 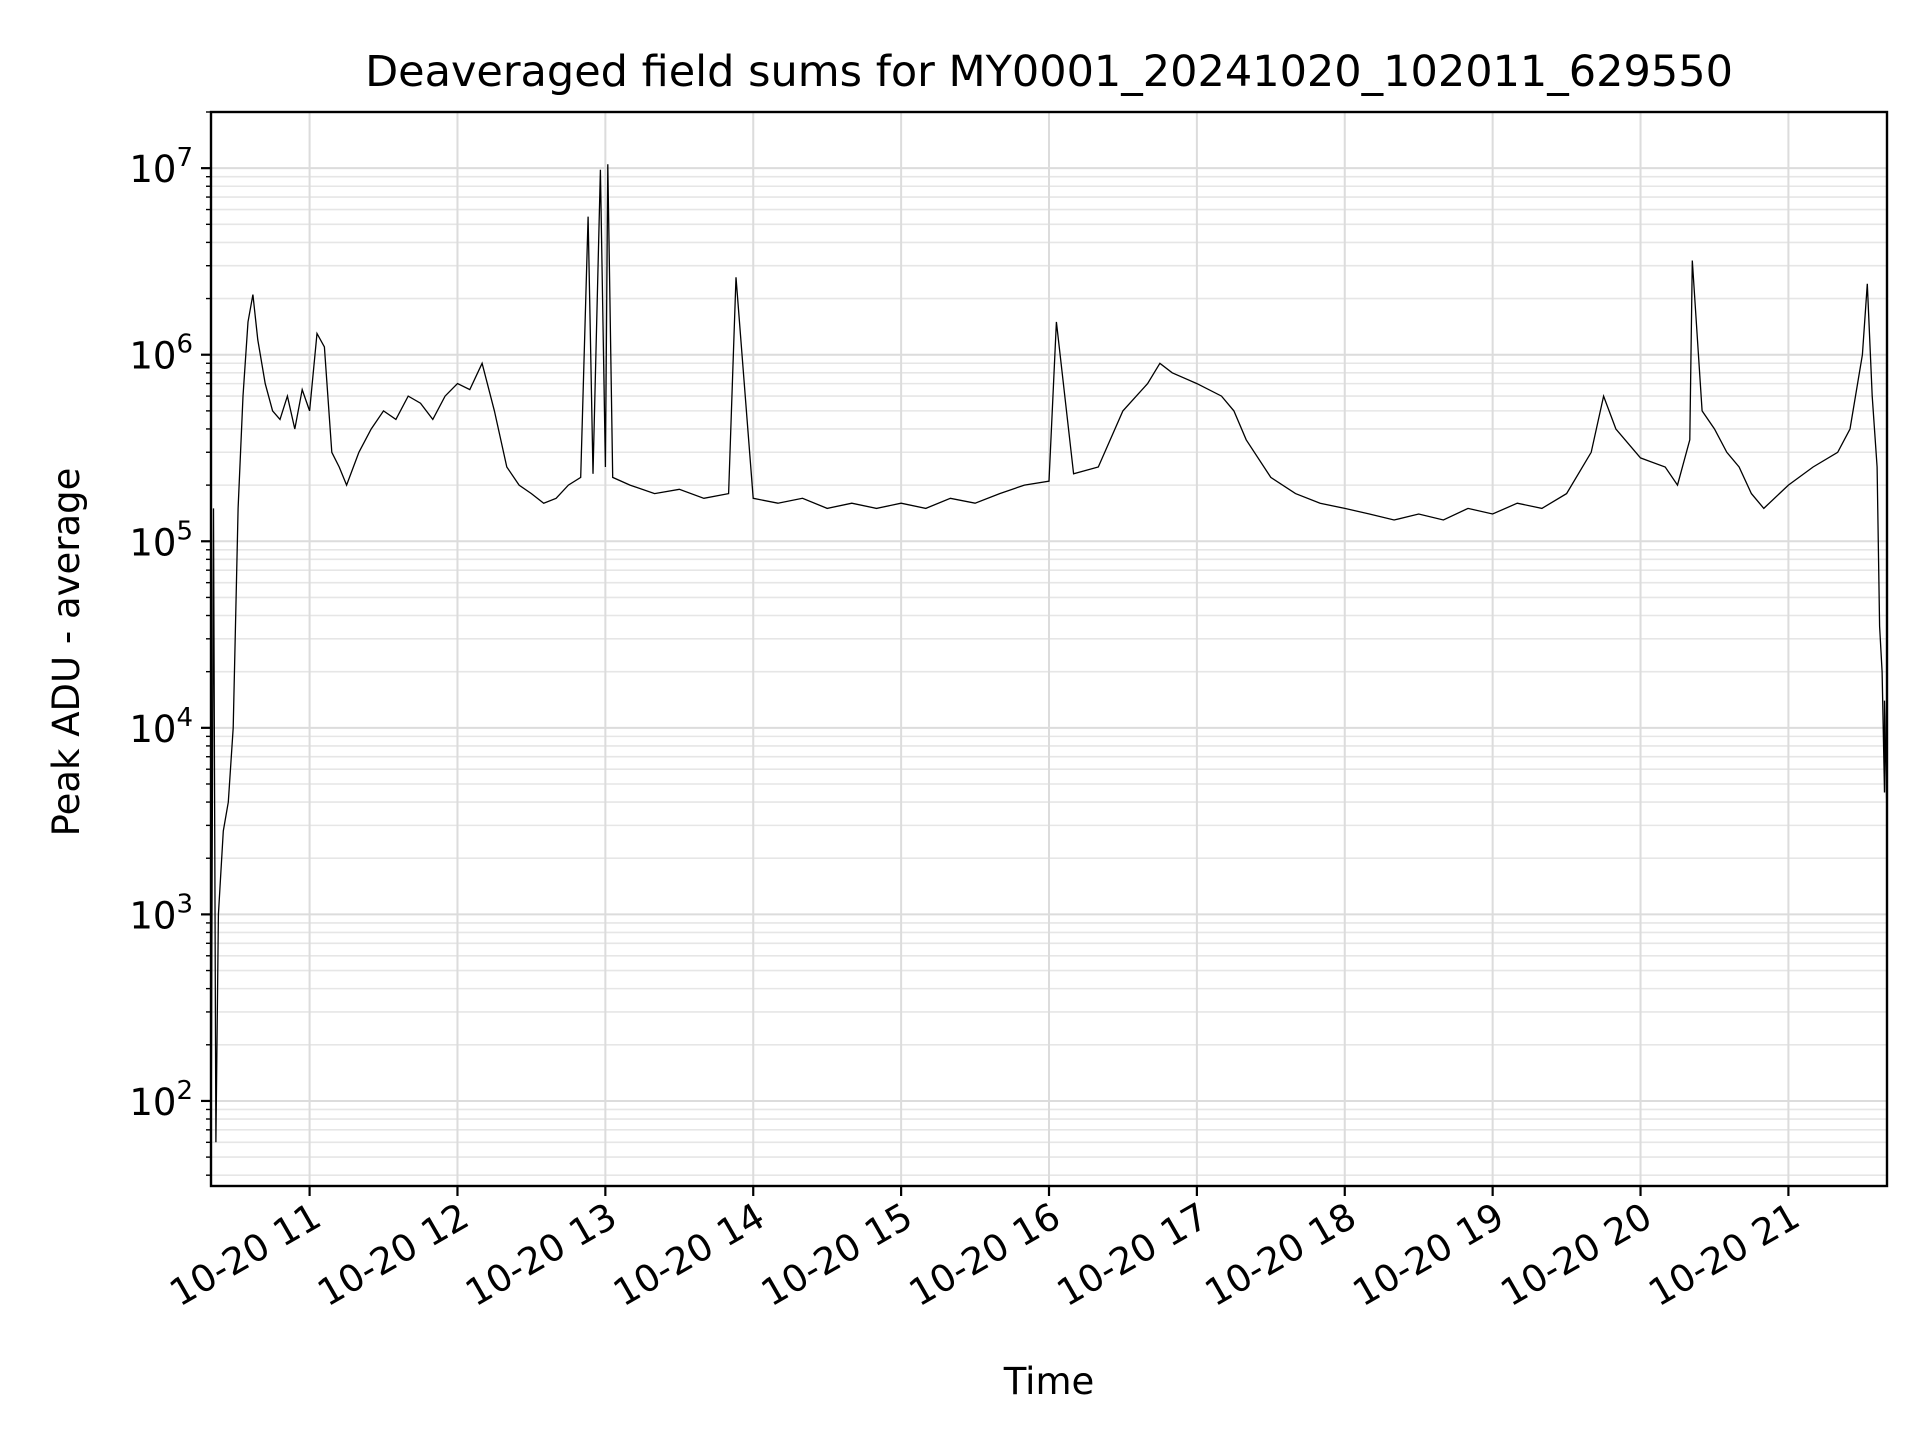 What do you see at coordinates (837, 1255) in the screenshot?
I see `x-tick-label: 10-20 15` at bounding box center [837, 1255].